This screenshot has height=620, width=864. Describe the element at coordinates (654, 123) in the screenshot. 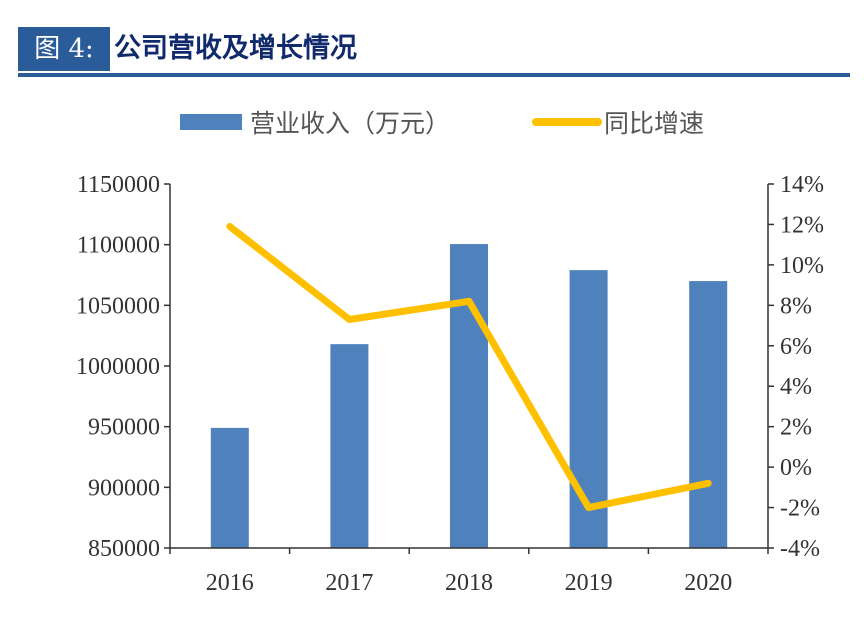

I see `legend-label-growth: 同比增速` at that location.